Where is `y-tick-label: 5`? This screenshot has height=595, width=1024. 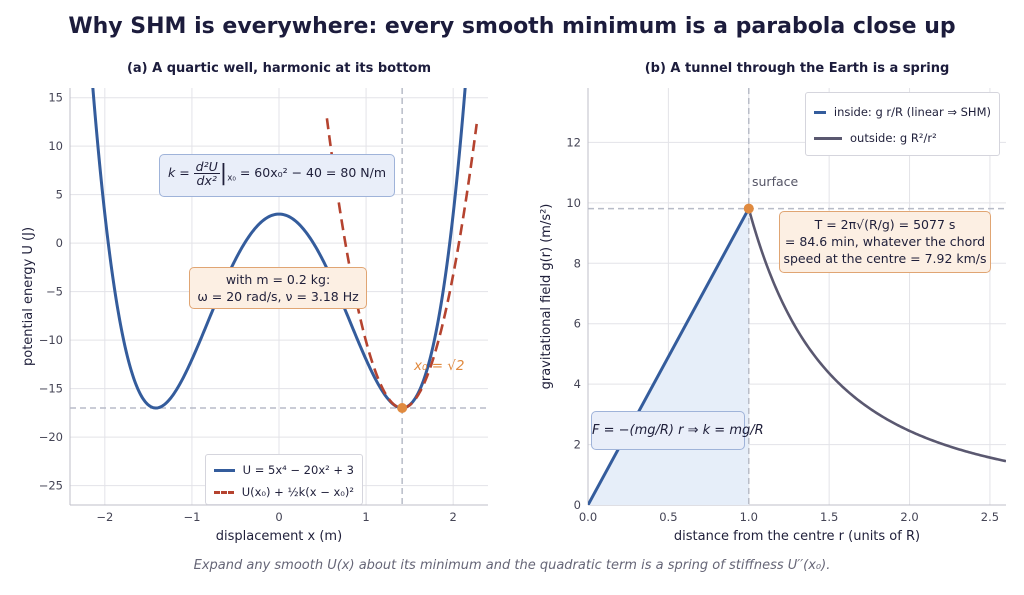
y-tick-label: 5 is located at coordinates (59, 195).